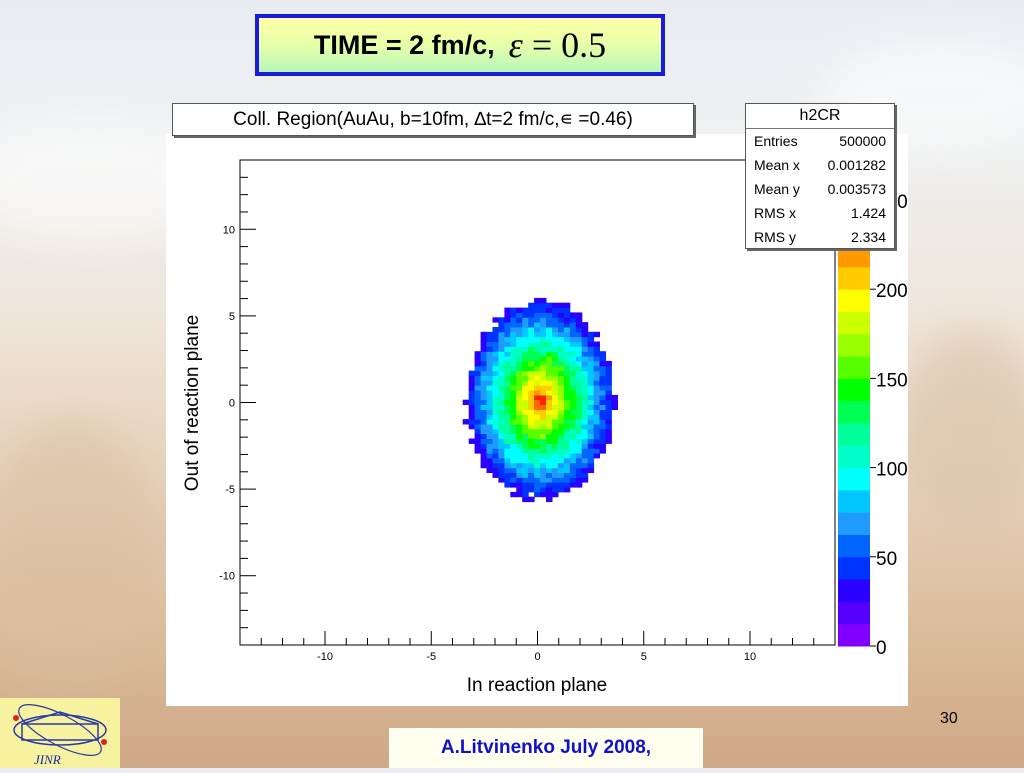 Image resolution: width=1024 pixels, height=773 pixels. I want to click on palette-tick-label: 0, so click(881, 648).